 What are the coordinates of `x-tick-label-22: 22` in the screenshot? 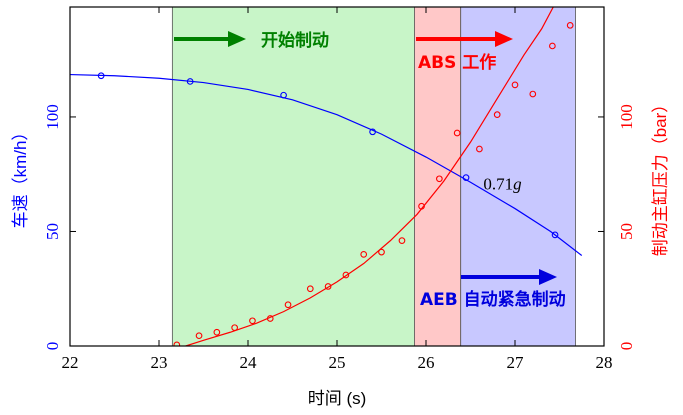 It's located at (70, 362).